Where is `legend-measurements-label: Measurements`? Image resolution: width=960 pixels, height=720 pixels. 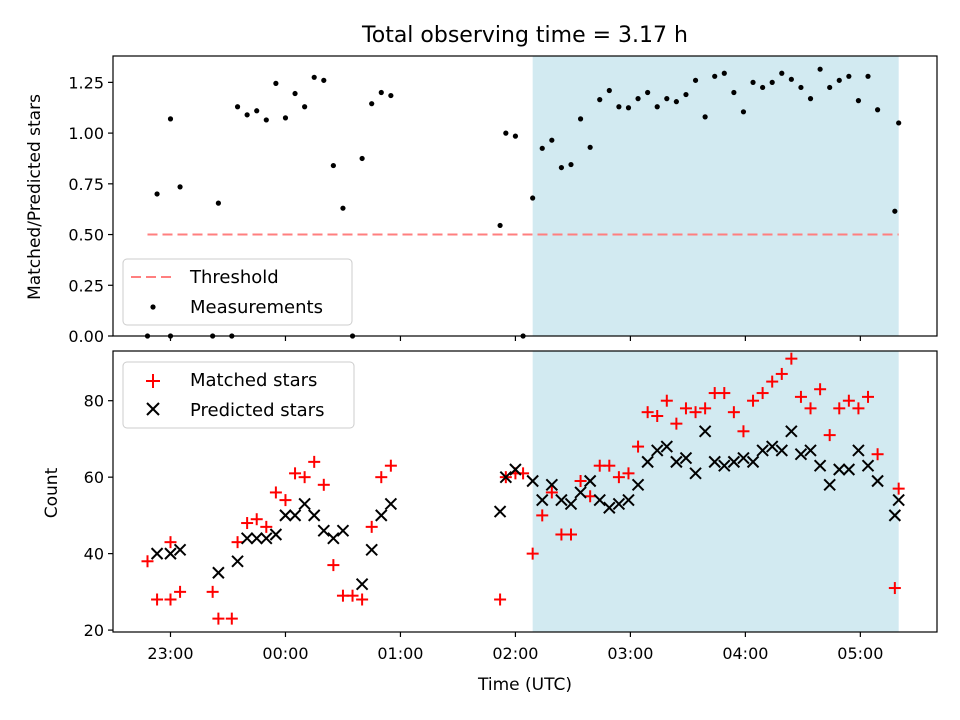 legend-measurements-label: Measurements is located at coordinates (256, 307).